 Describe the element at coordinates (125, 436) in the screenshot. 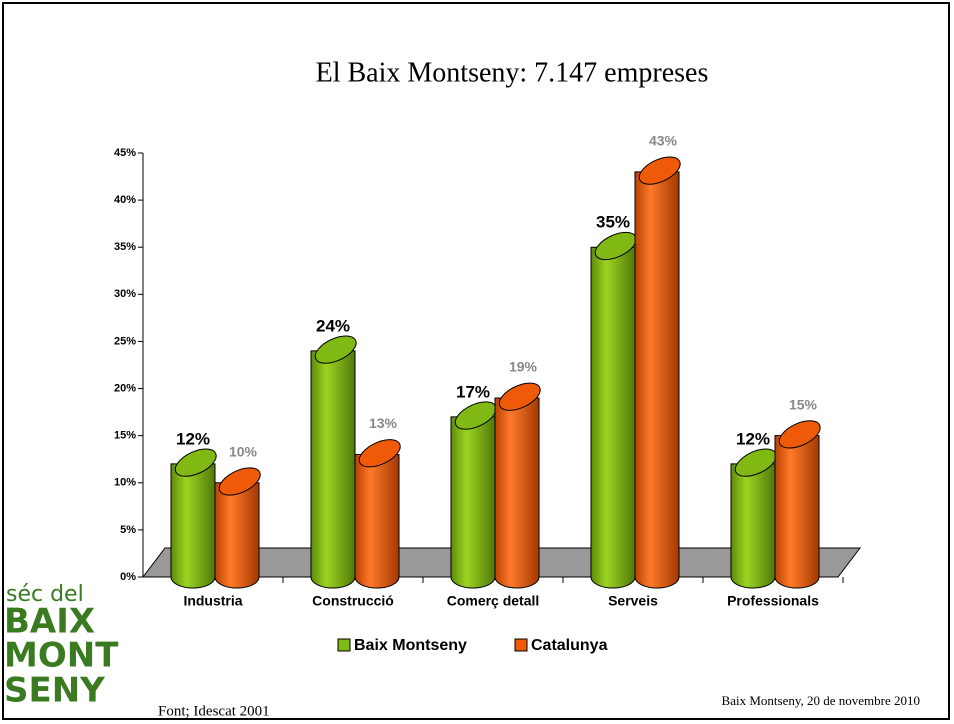

I see `y-tick-label: 15%` at that location.